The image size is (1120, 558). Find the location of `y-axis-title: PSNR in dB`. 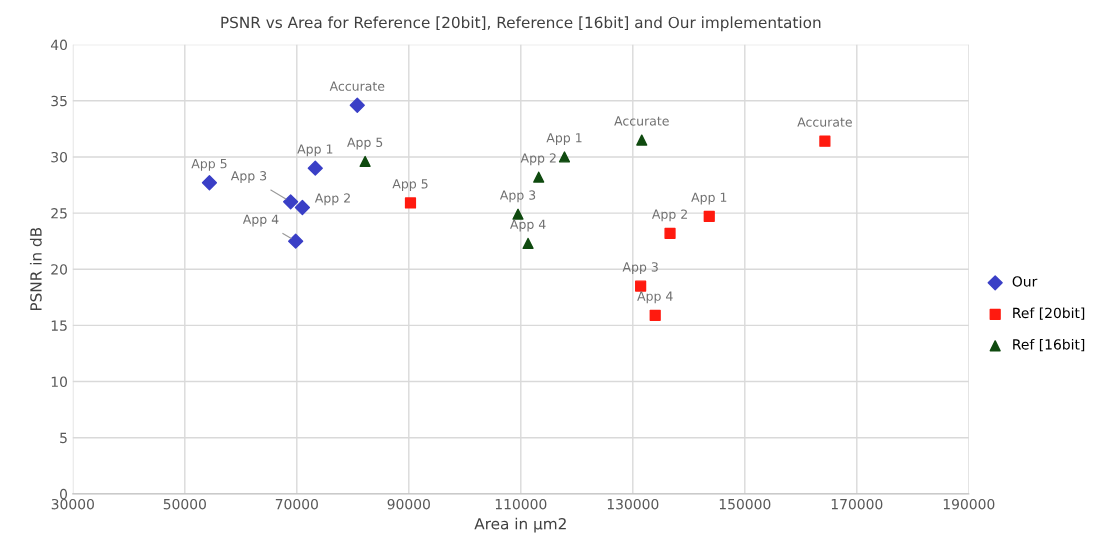

y-axis-title: PSNR in dB is located at coordinates (35, 269).